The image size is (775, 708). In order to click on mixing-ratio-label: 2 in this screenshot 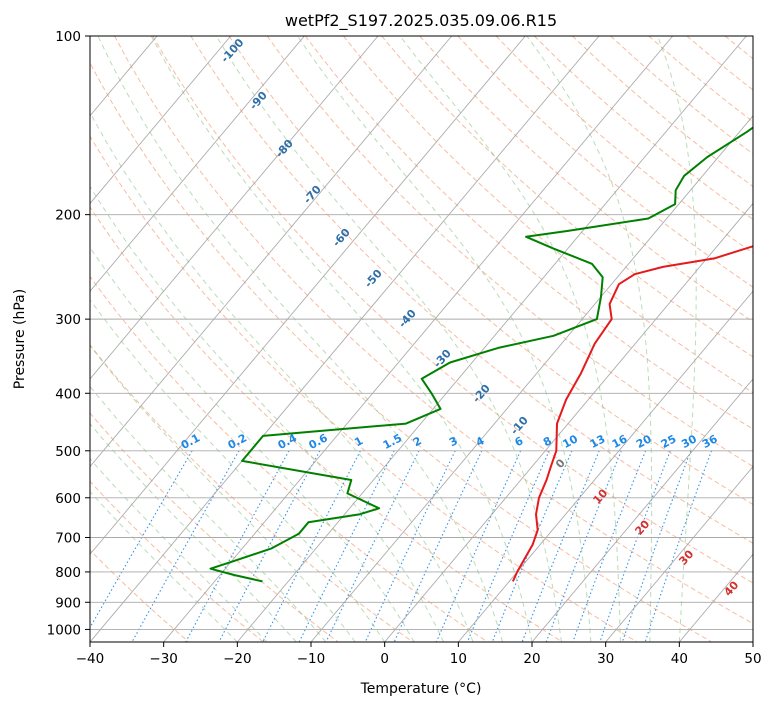, I will do `click(417, 441)`.